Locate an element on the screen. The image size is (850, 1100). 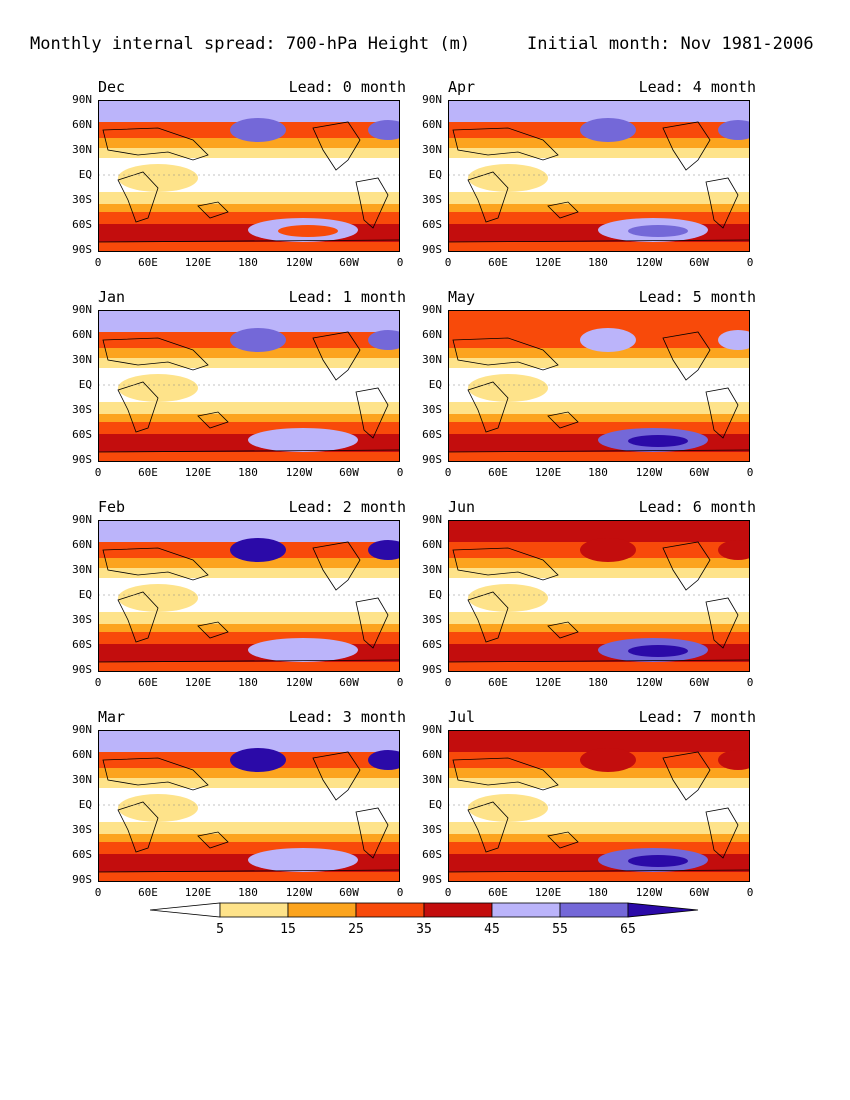
colorbar-tick-label: 65 is located at coordinates (628, 929).